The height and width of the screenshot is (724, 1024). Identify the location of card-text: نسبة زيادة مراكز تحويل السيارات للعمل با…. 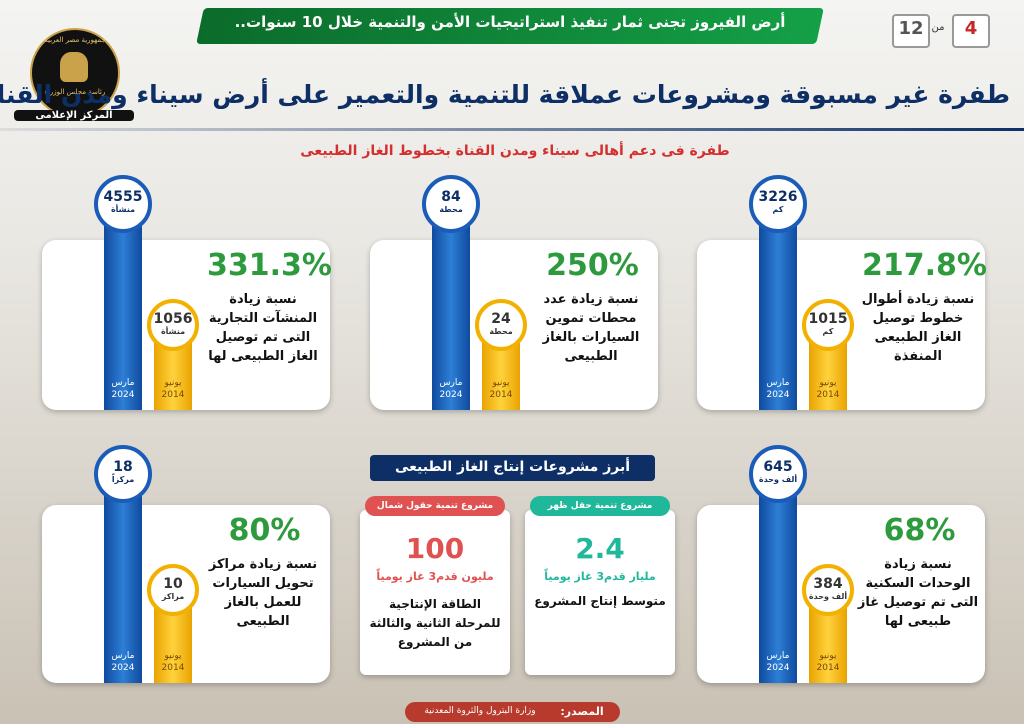
(263, 593).